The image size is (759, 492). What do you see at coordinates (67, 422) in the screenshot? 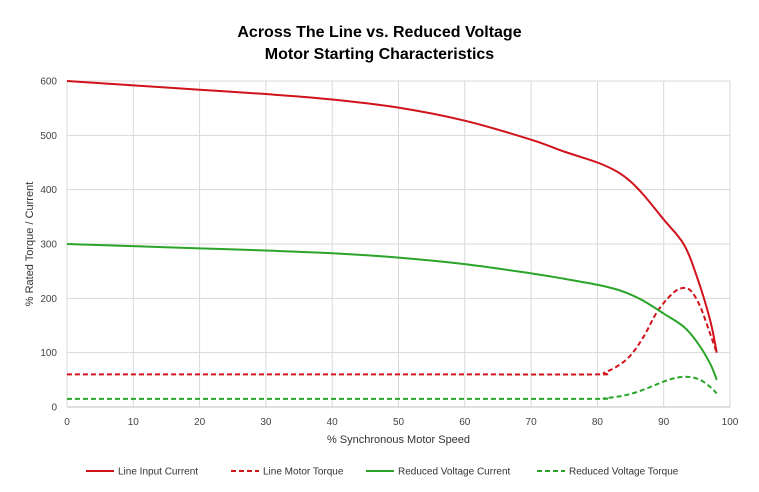
I see `x-tick-label: 0` at bounding box center [67, 422].